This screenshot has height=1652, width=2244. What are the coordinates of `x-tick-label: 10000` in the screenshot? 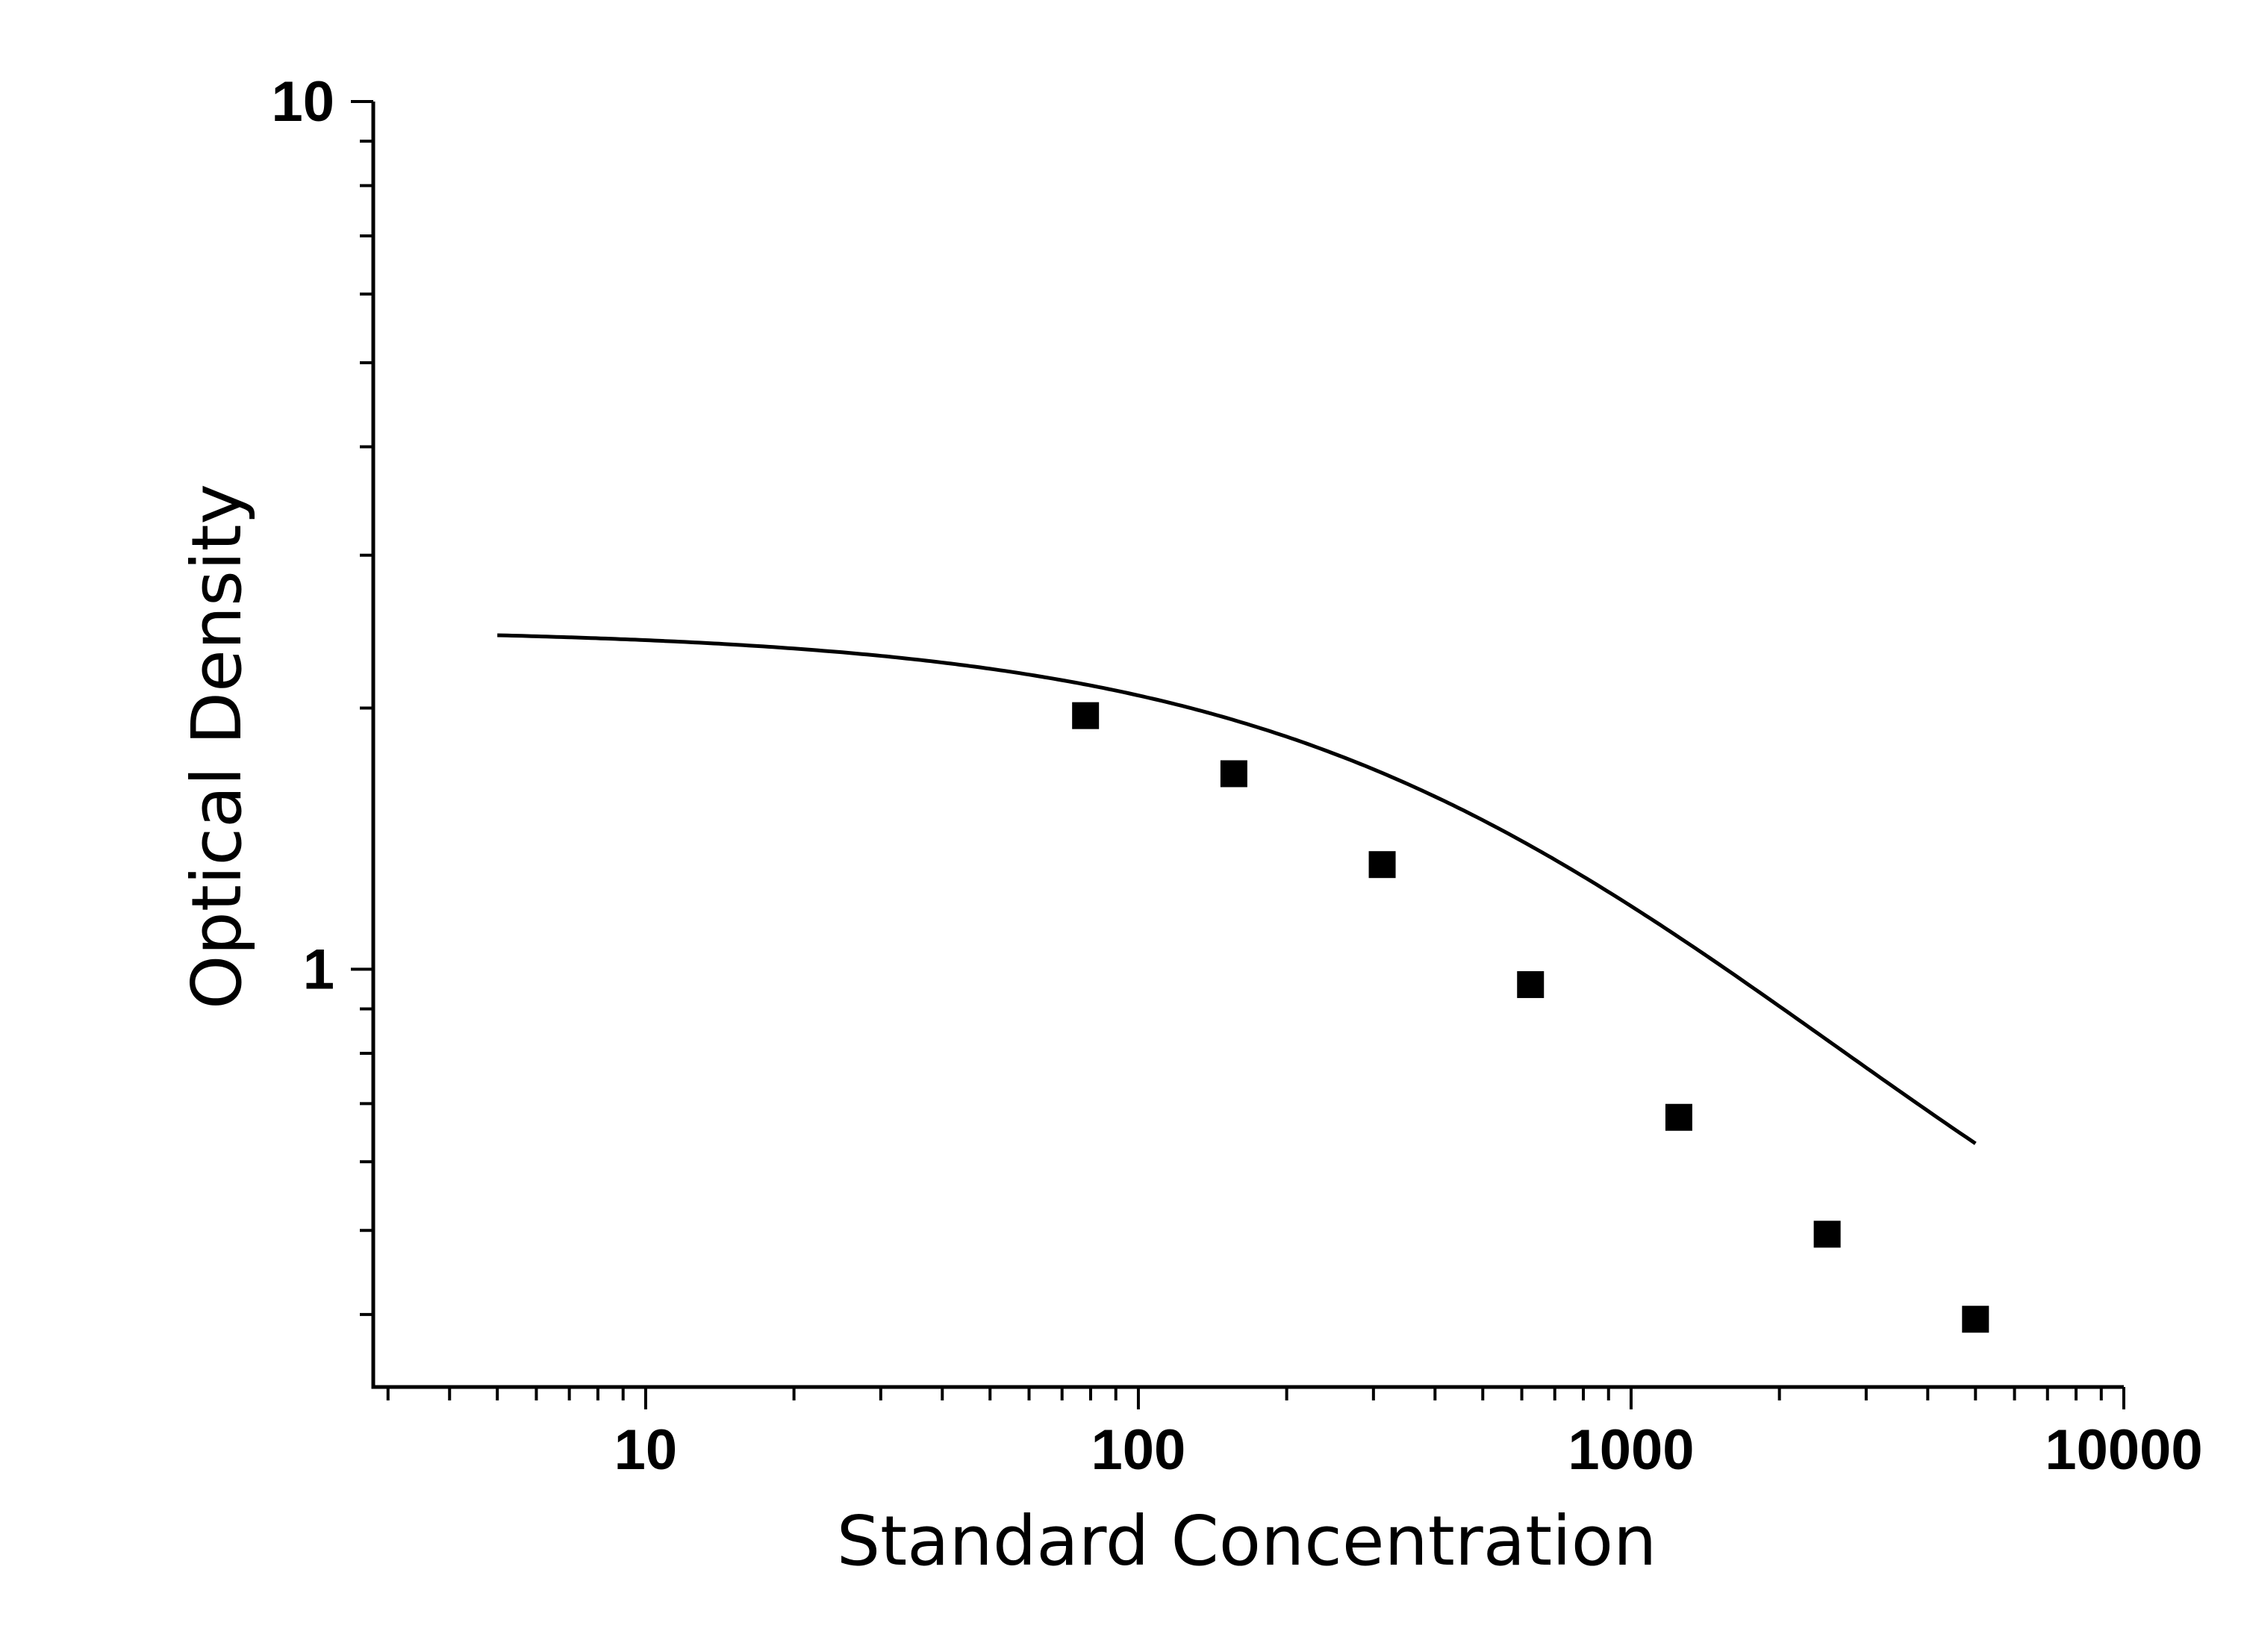 It's located at (2123, 1450).